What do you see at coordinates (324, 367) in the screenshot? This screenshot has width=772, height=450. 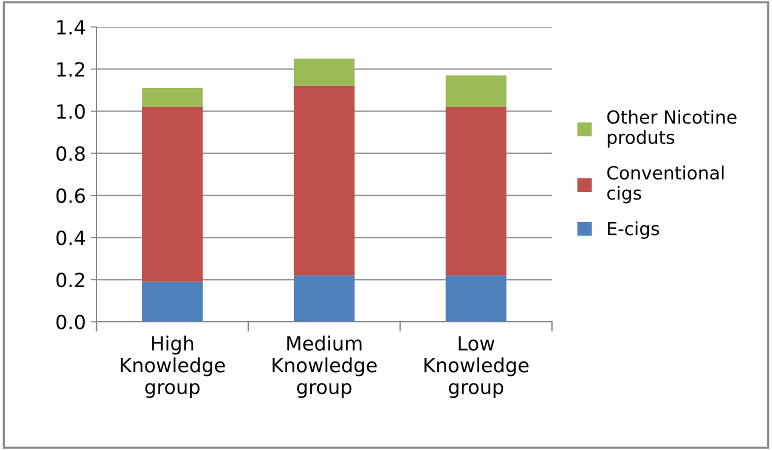 I see `x-tick-label: Medium Knowledge group` at bounding box center [324, 367].